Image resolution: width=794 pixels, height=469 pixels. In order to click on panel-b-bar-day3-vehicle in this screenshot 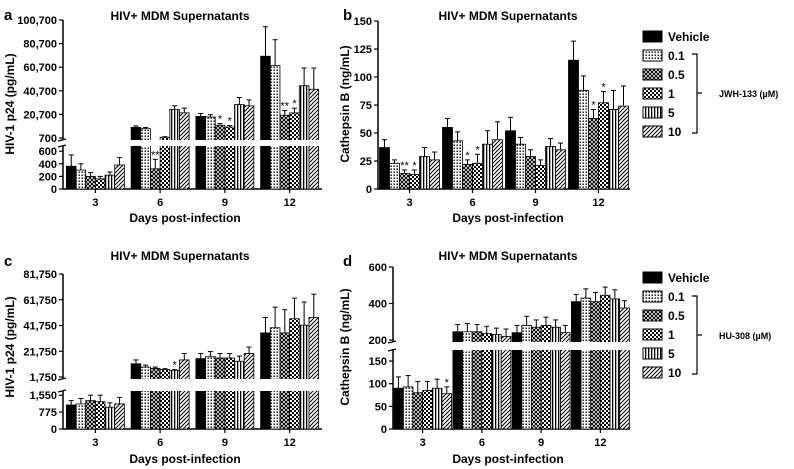, I will do `click(384, 168)`.